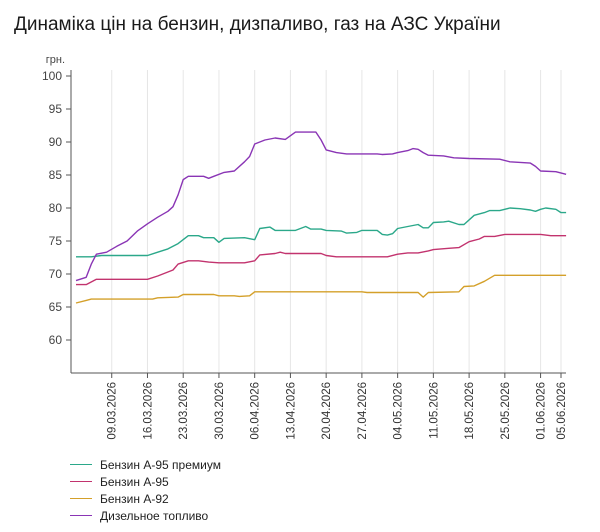  I want to click on y-tick-label: 85, so click(56, 175).